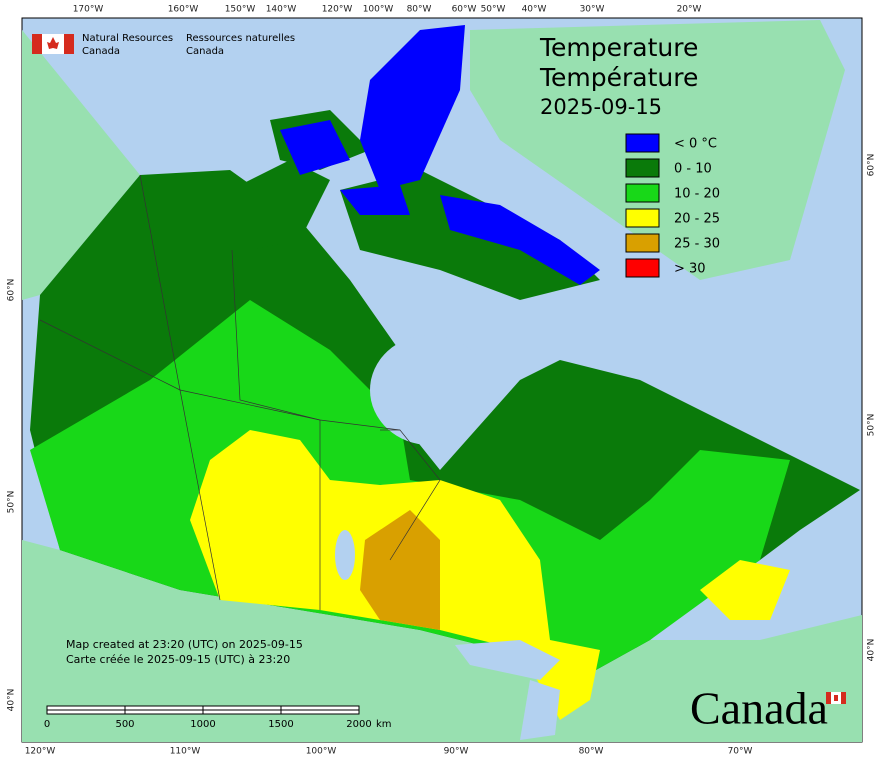 The height and width of the screenshot is (760, 880). I want to click on note: Carte créée le 2025-09-15 (UTC) à 23:20, so click(178, 659).